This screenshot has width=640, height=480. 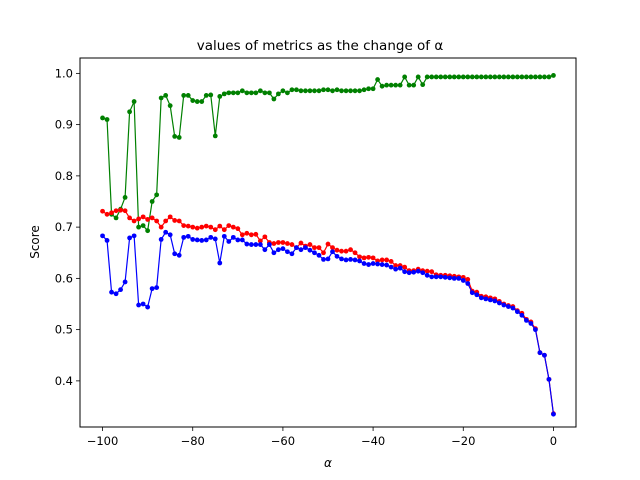 What do you see at coordinates (283, 441) in the screenshot?
I see `x-tick-label: −60` at bounding box center [283, 441].